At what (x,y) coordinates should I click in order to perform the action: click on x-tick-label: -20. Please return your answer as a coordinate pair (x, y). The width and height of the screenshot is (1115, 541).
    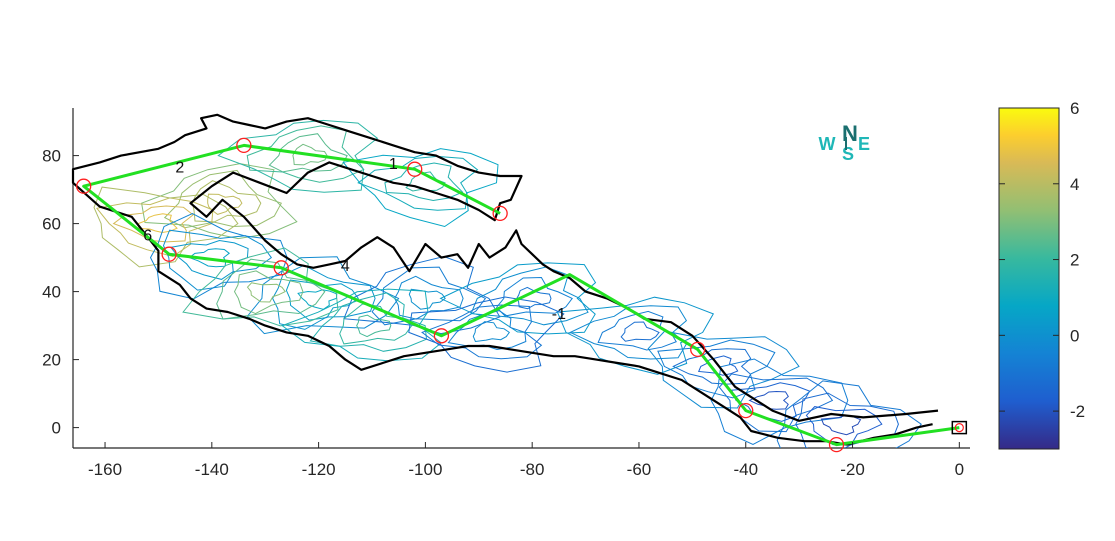
    Looking at the image, I should click on (852, 469).